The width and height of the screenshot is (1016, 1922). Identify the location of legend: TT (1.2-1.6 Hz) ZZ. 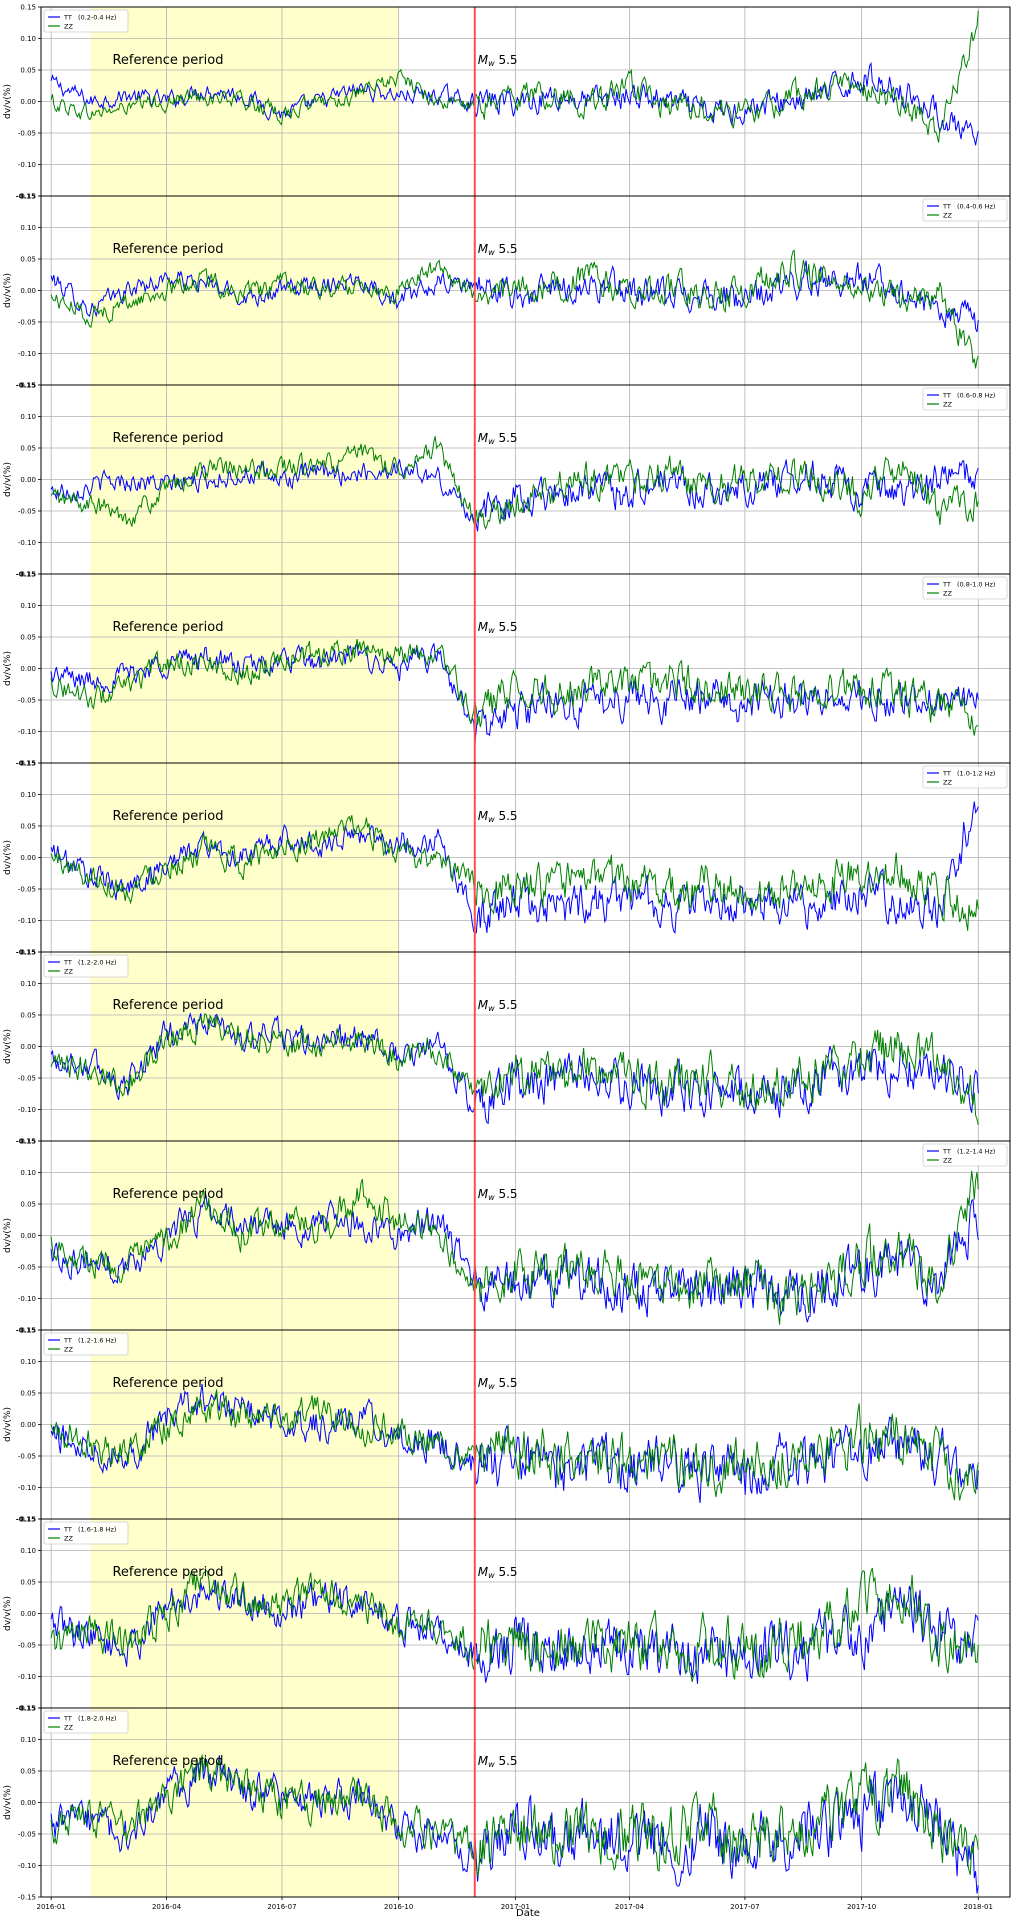
(86, 1344).